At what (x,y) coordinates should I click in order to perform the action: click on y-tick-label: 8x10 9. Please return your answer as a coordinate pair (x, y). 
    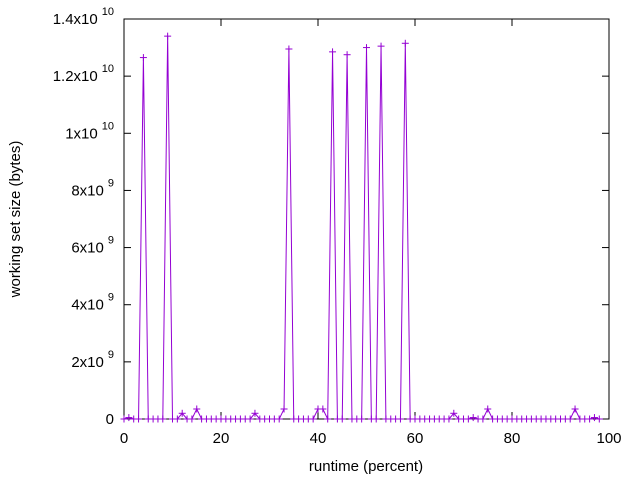
    Looking at the image, I should click on (92, 188).